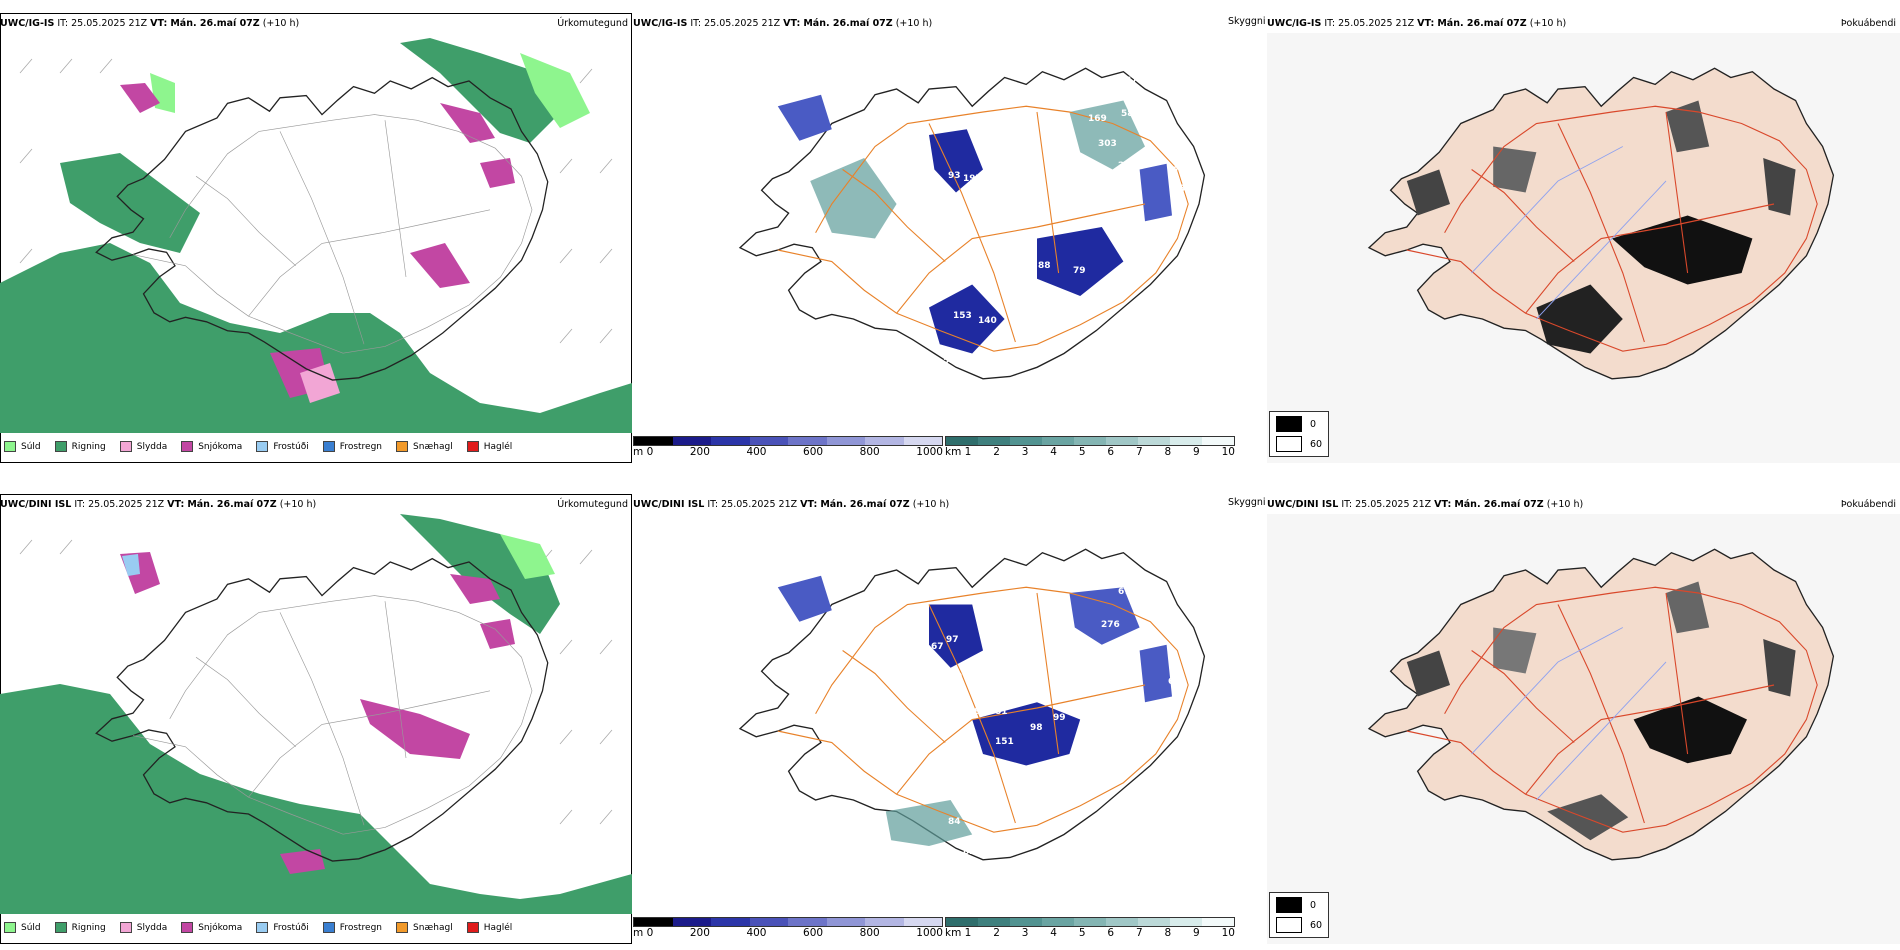 The width and height of the screenshot is (1900, 950). What do you see at coordinates (997, 219) in the screenshot?
I see `svg-text: 113` at bounding box center [997, 219].